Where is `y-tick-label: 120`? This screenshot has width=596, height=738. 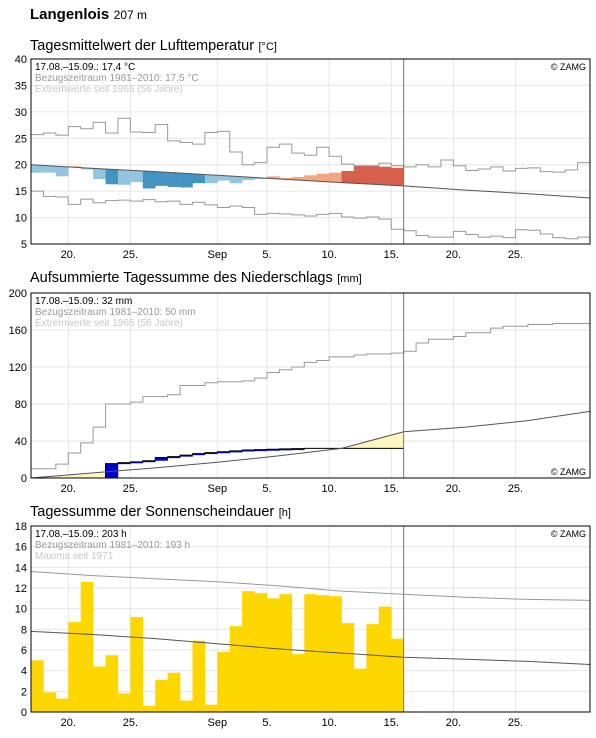
y-tick-label: 120 is located at coordinates (18, 368).